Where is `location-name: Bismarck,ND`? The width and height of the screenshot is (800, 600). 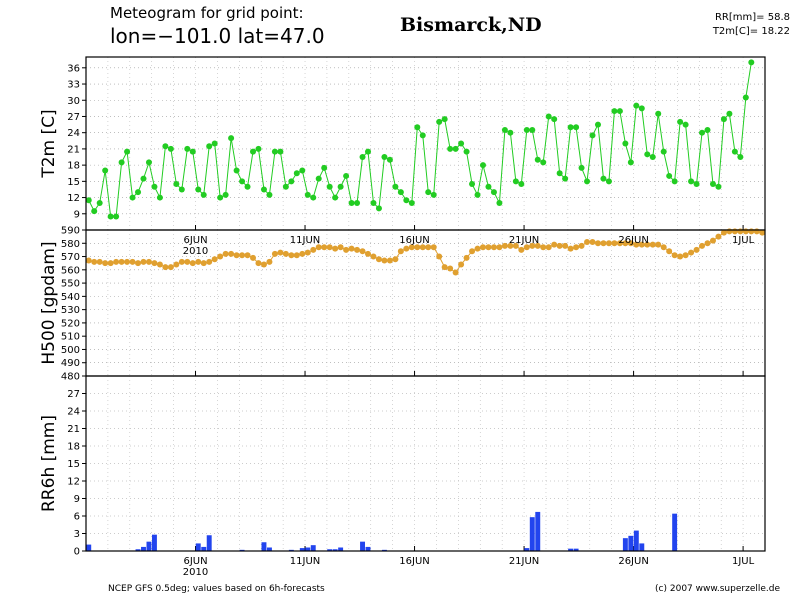 location-name: Bismarck,ND is located at coordinates (471, 25).